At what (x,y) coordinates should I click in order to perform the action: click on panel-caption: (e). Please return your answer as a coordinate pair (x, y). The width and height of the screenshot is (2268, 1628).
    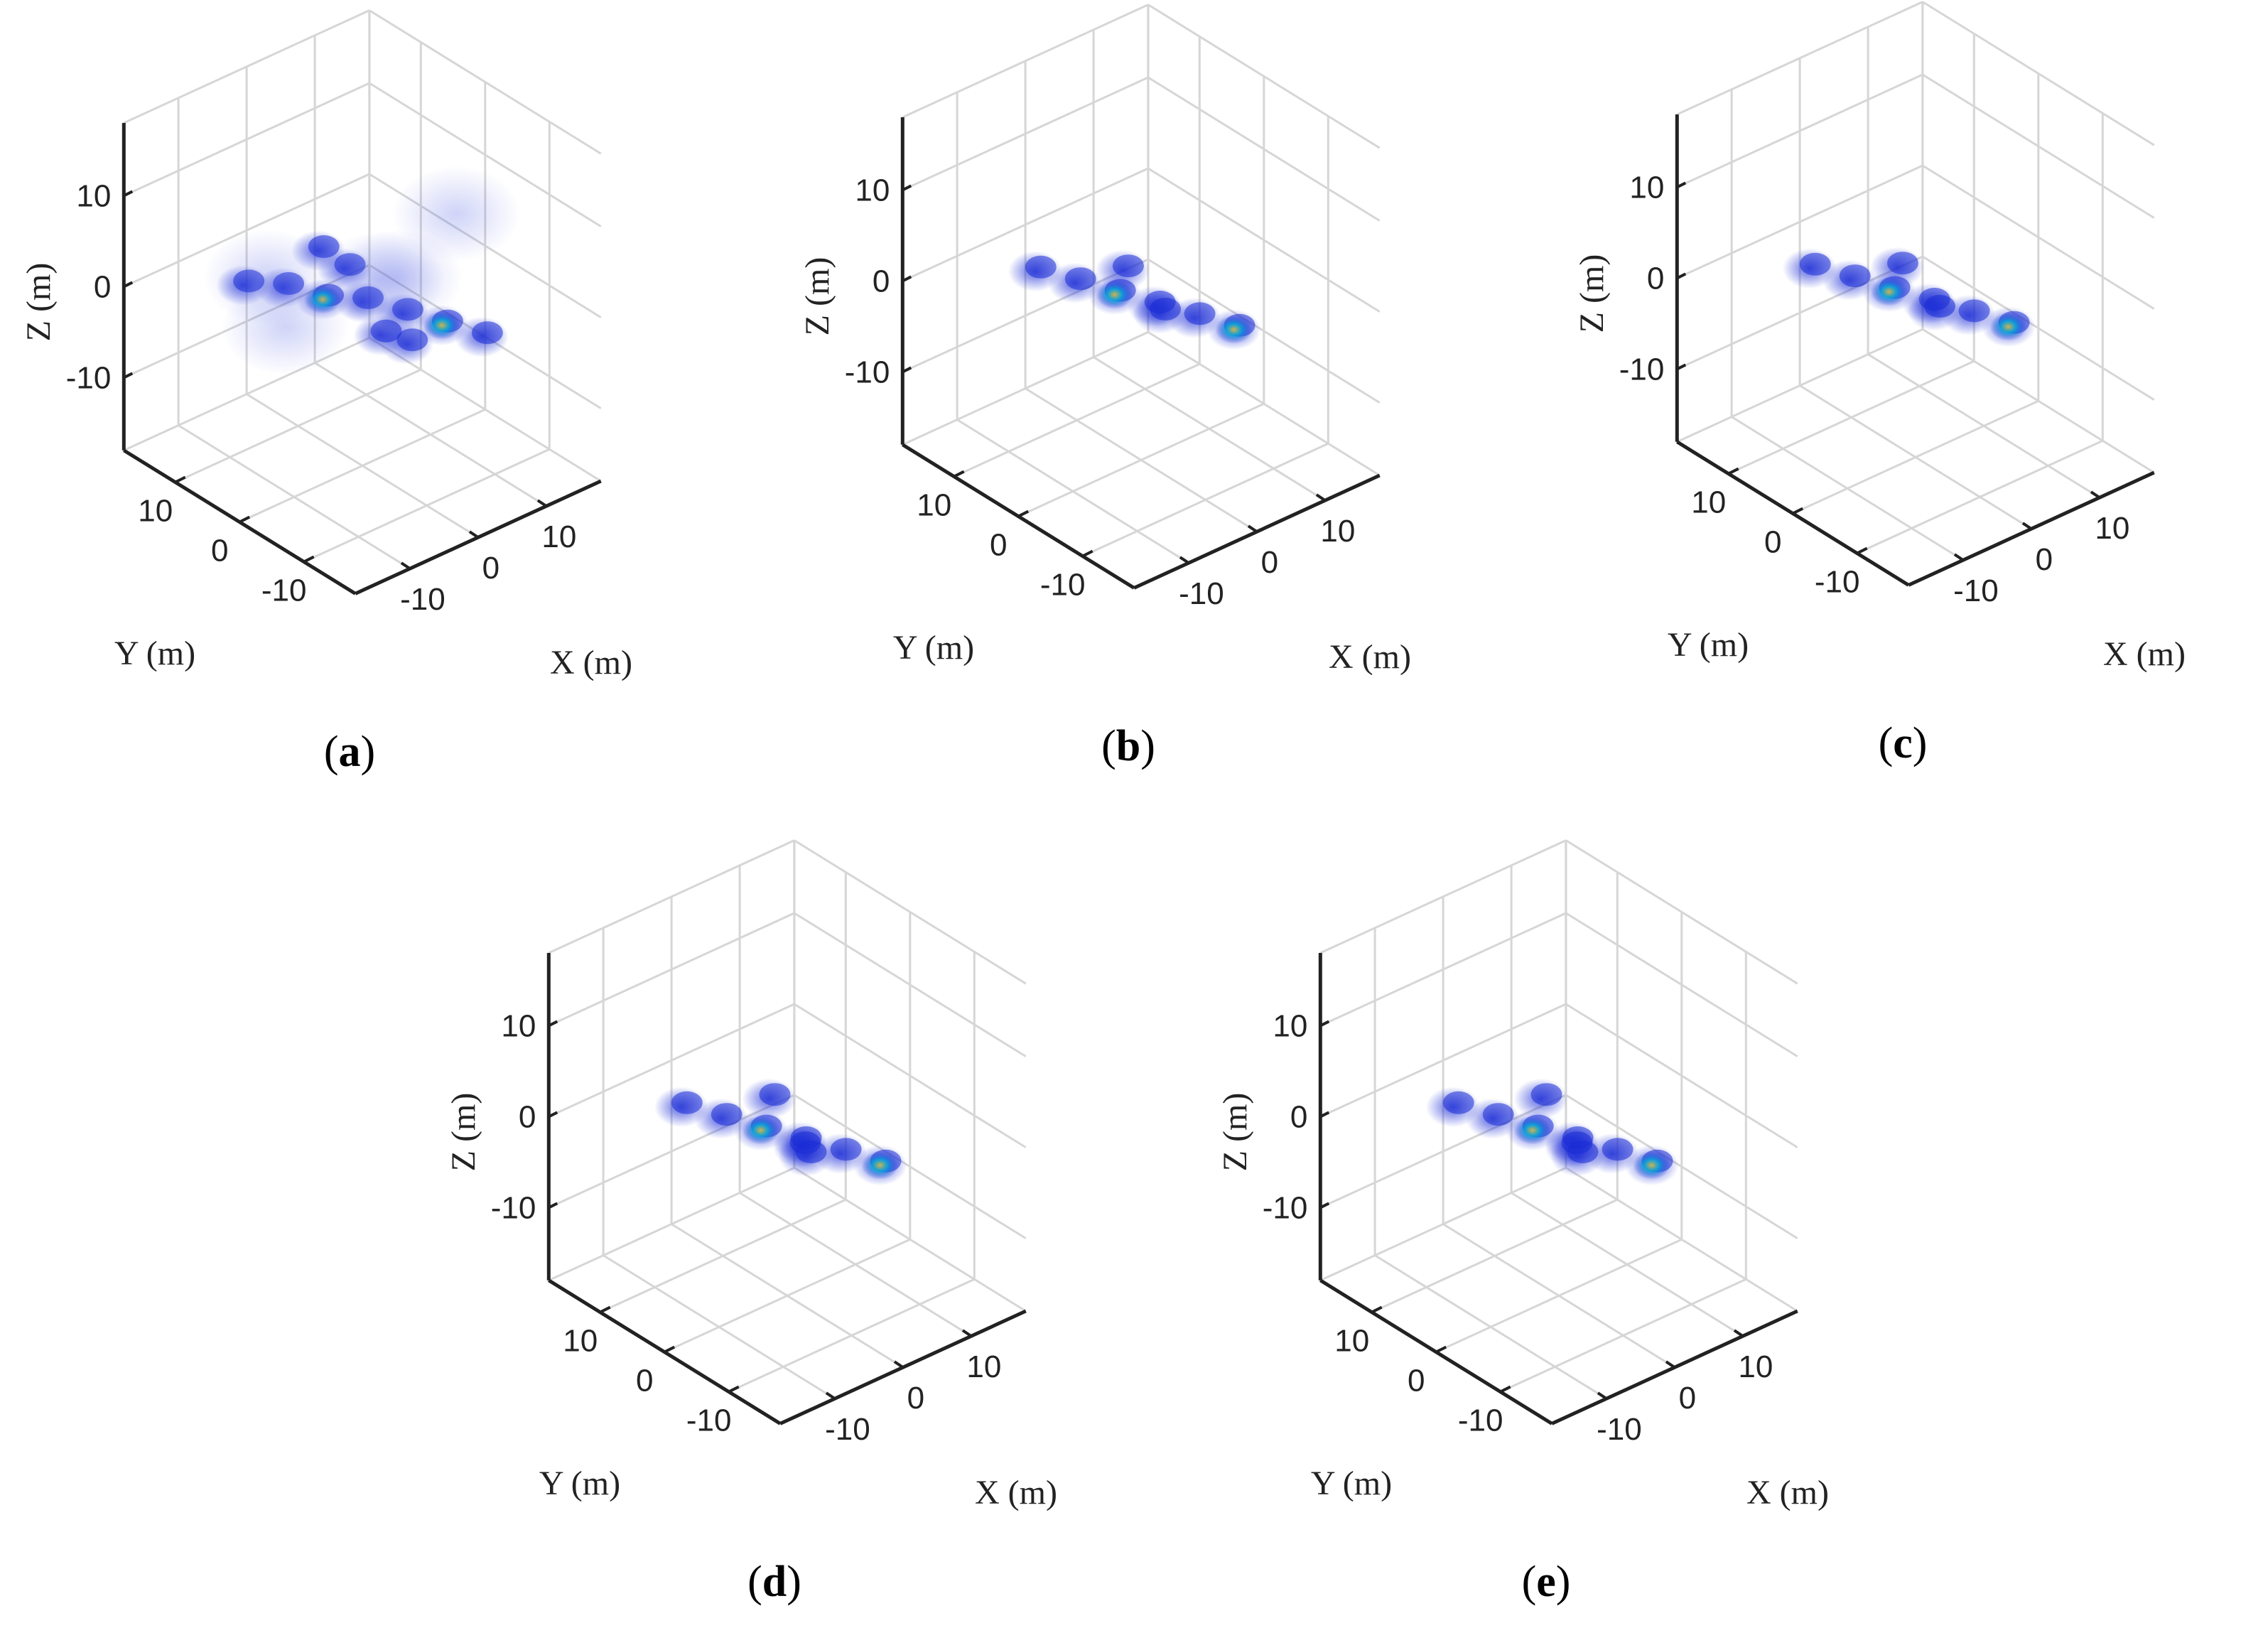
    Looking at the image, I should click on (1546, 1582).